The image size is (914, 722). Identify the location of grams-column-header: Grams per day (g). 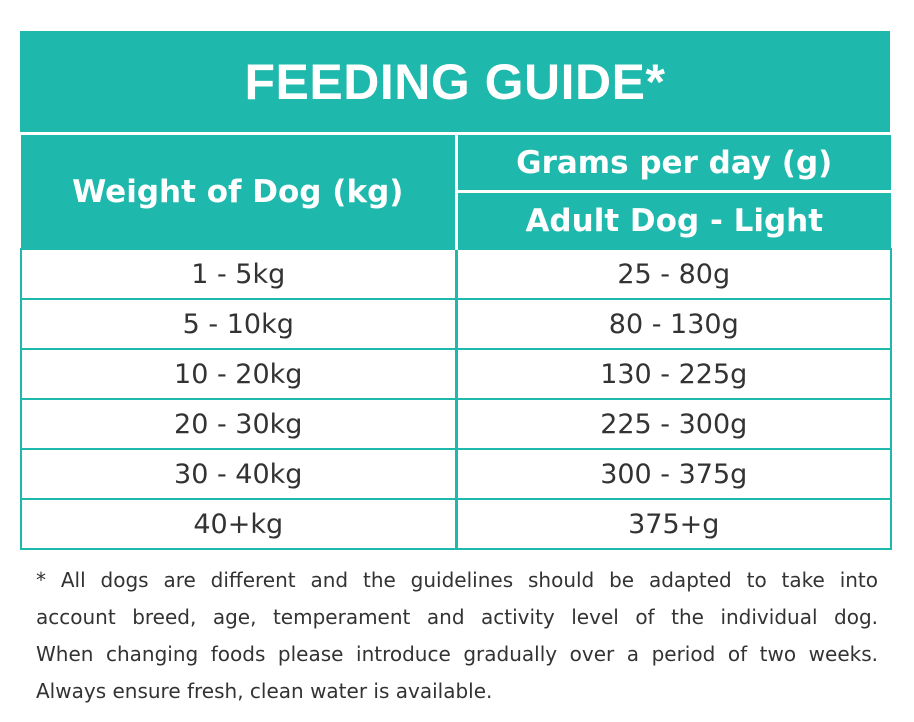
(673, 164).